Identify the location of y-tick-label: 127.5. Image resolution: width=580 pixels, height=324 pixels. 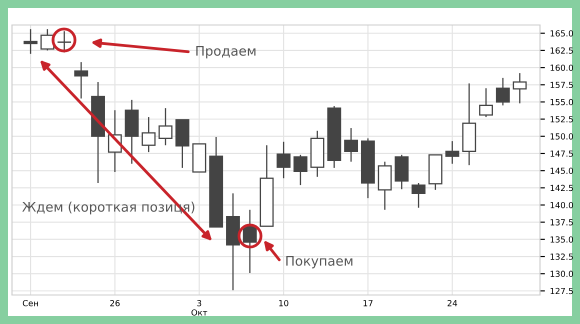
(561, 291).